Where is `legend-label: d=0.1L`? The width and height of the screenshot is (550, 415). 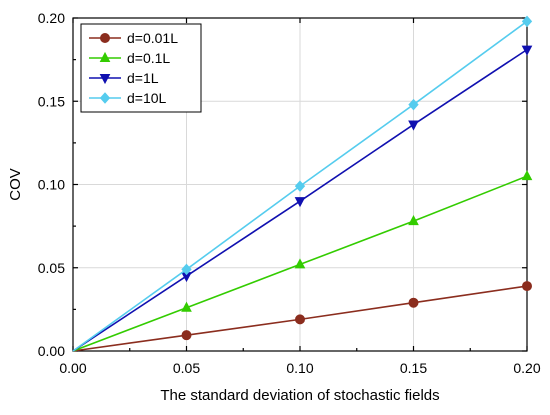
legend-label: d=0.1L is located at coordinates (148, 58).